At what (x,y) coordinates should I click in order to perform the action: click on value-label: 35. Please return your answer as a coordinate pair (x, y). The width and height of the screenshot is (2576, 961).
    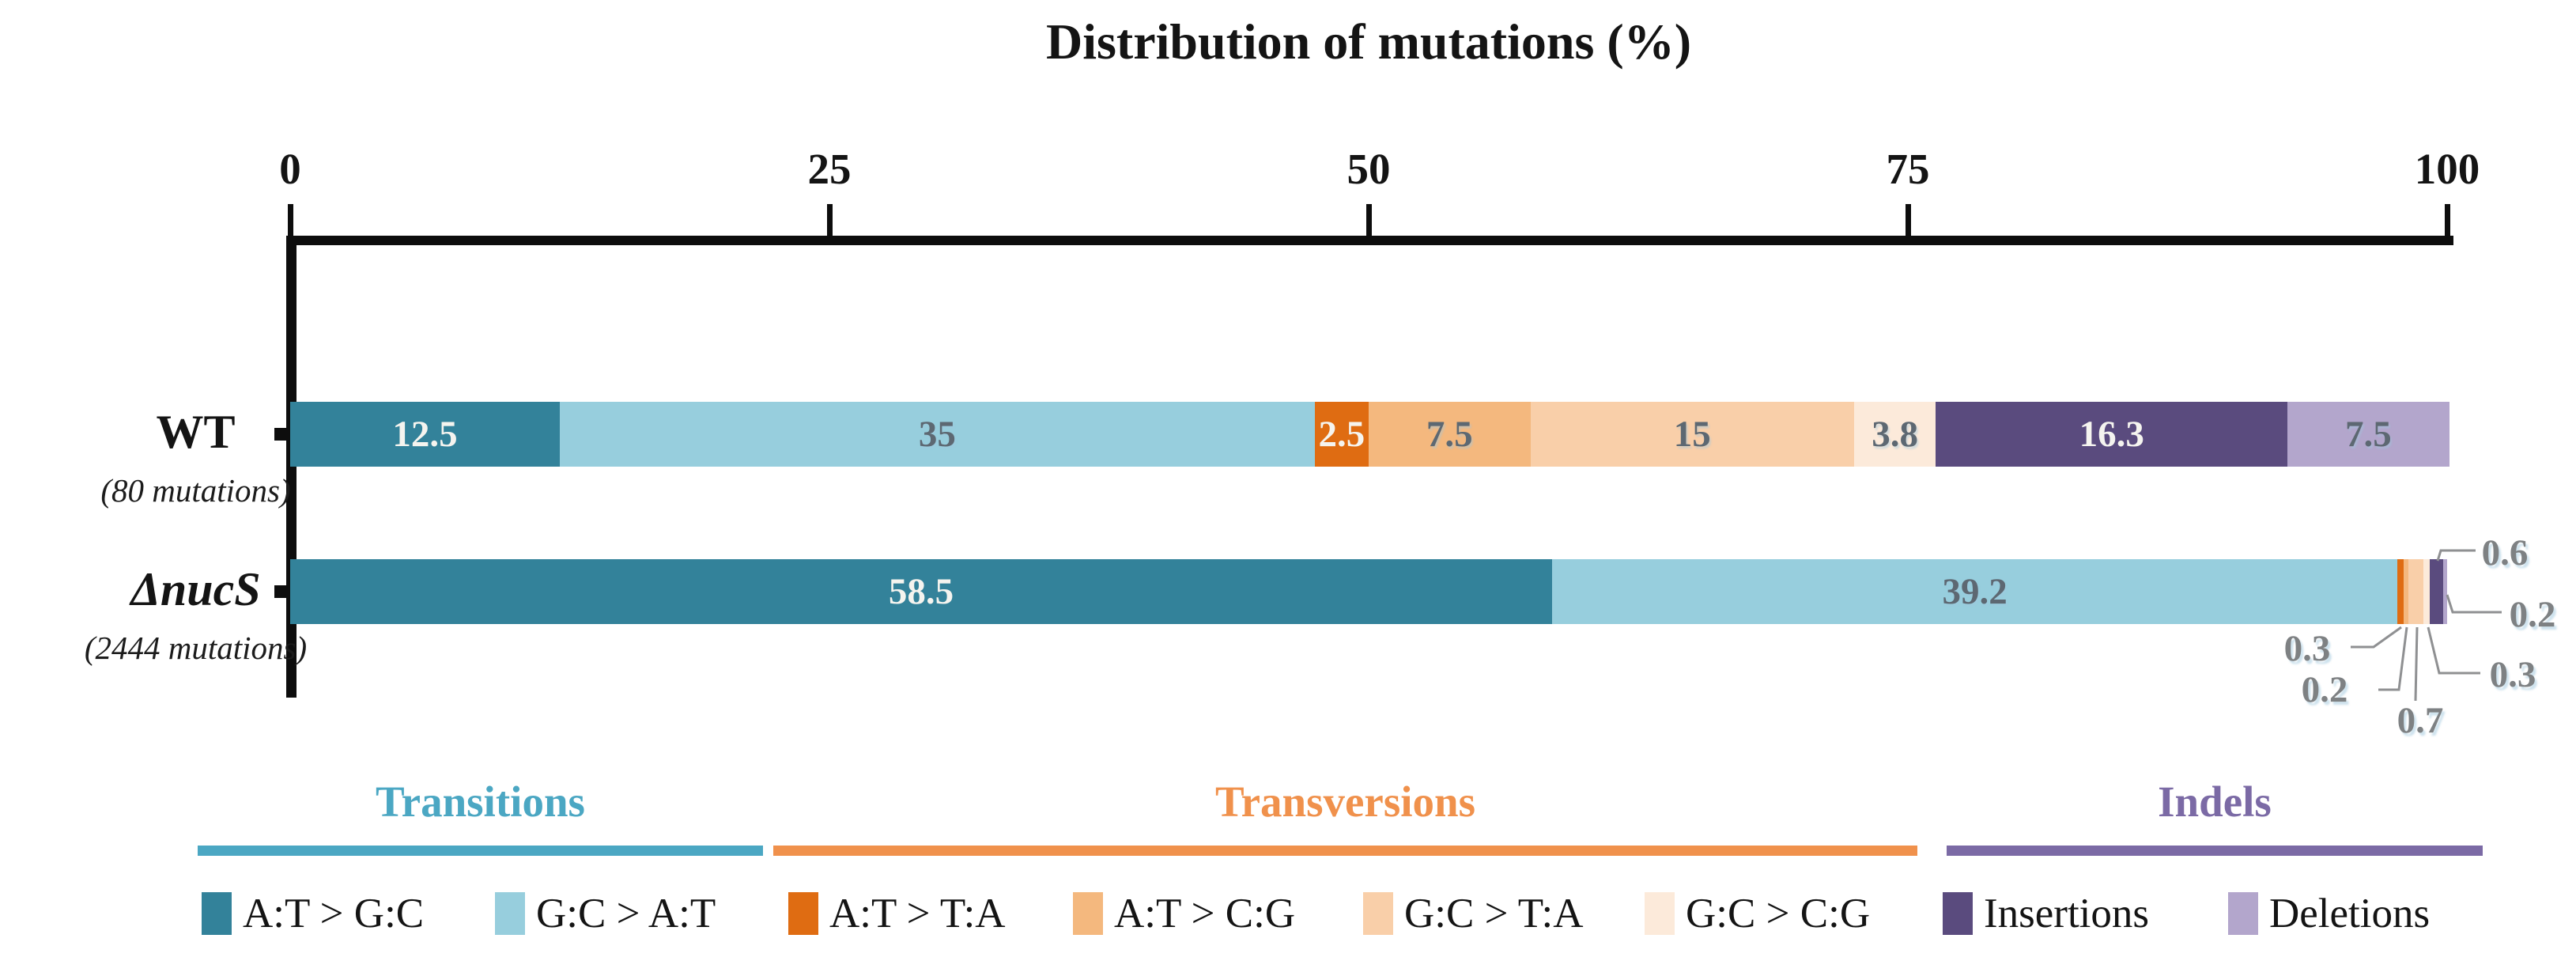
    Looking at the image, I should click on (937, 434).